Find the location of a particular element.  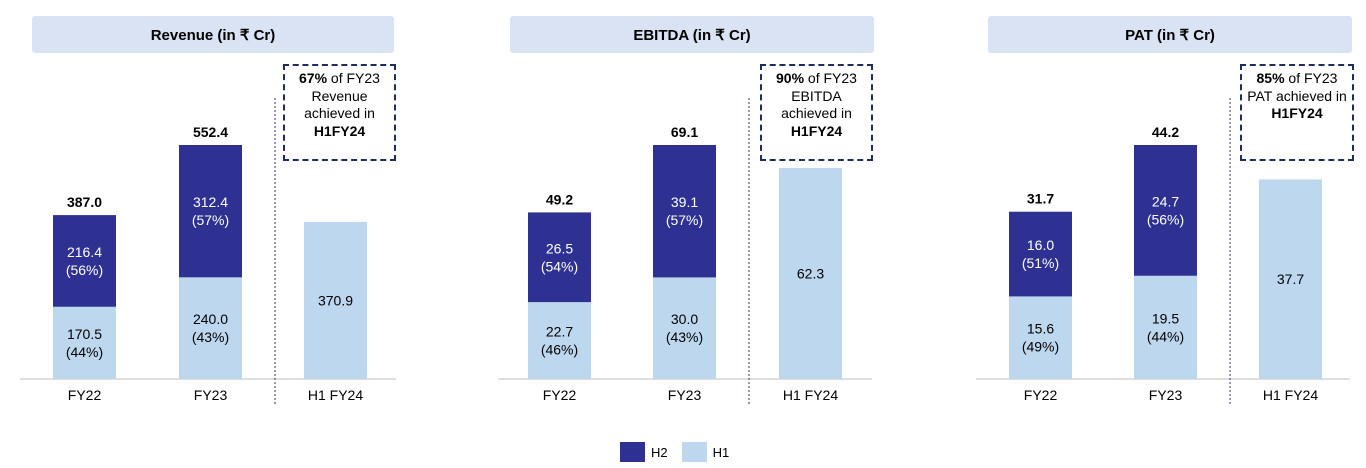

callout-box-1: 67% of FY23 Revenue achieved in H1FY24 is located at coordinates (339, 112).